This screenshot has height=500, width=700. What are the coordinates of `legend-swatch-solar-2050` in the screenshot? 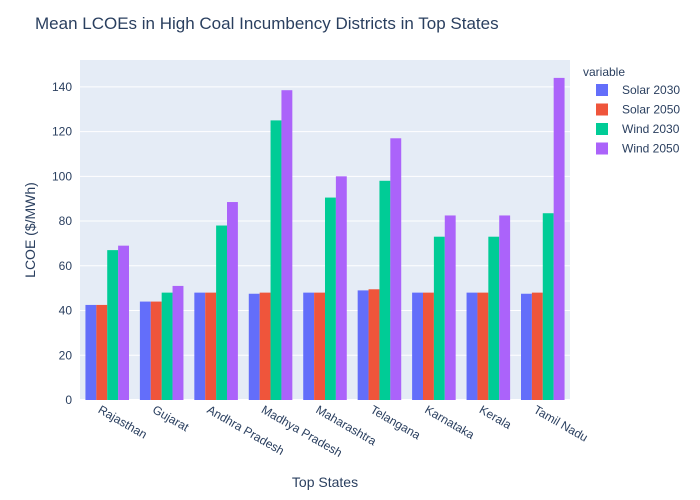 It's located at (602, 109).